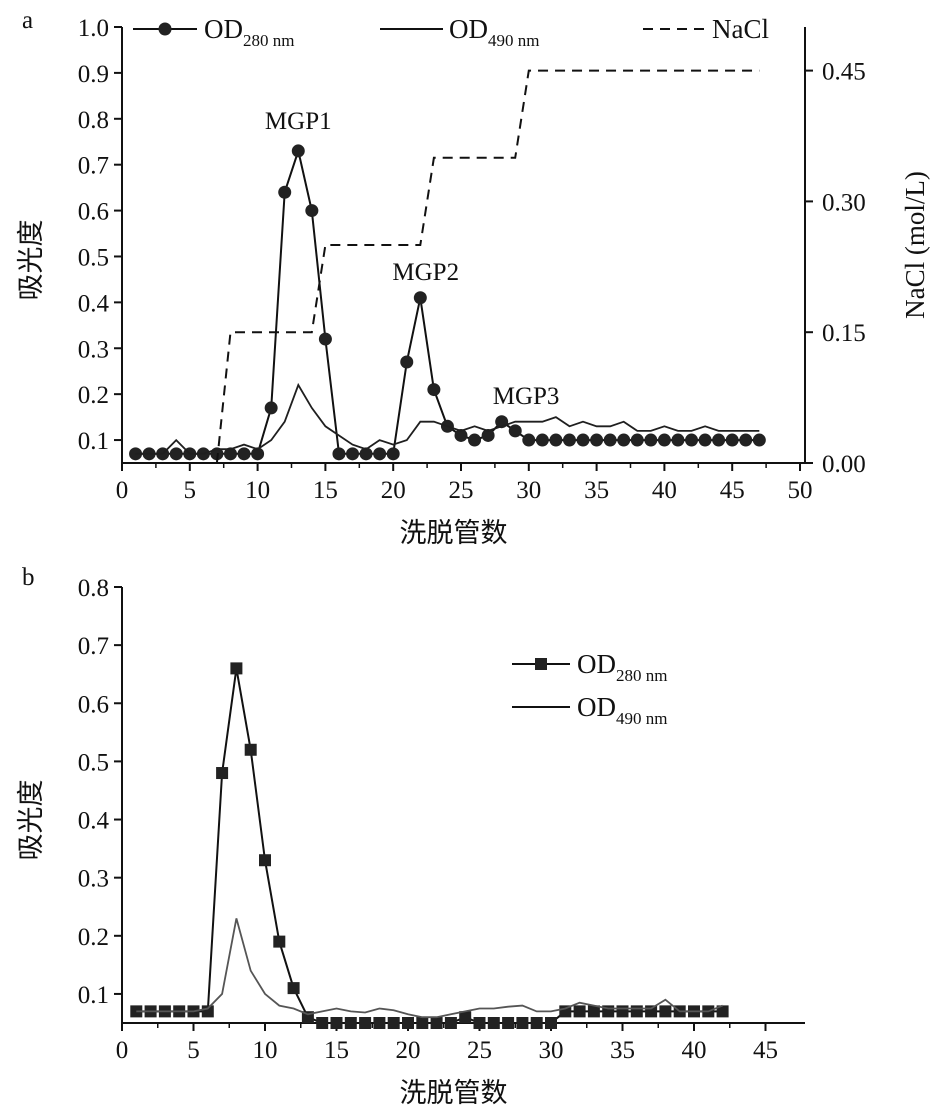 The height and width of the screenshot is (1115, 945). Describe the element at coordinates (93, 441) in the screenshot. I see `y-tick-label: 0.1` at that location.